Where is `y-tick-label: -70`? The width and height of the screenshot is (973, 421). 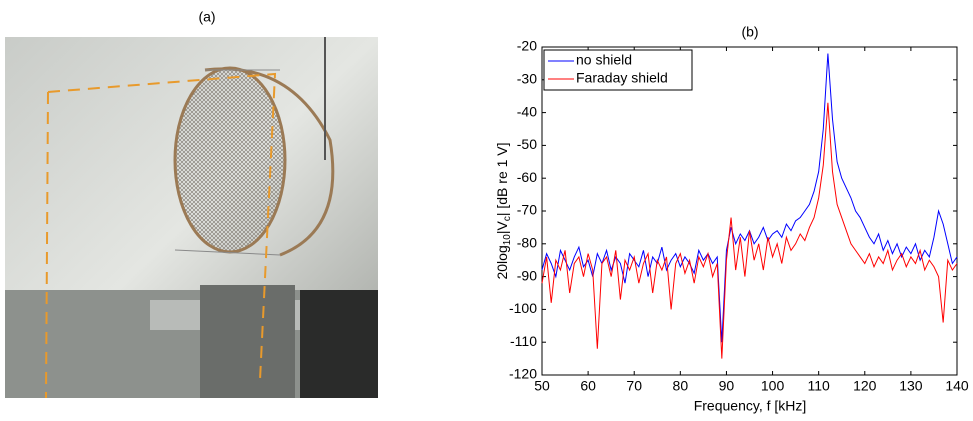
y-tick-label: -70 is located at coordinates (527, 210).